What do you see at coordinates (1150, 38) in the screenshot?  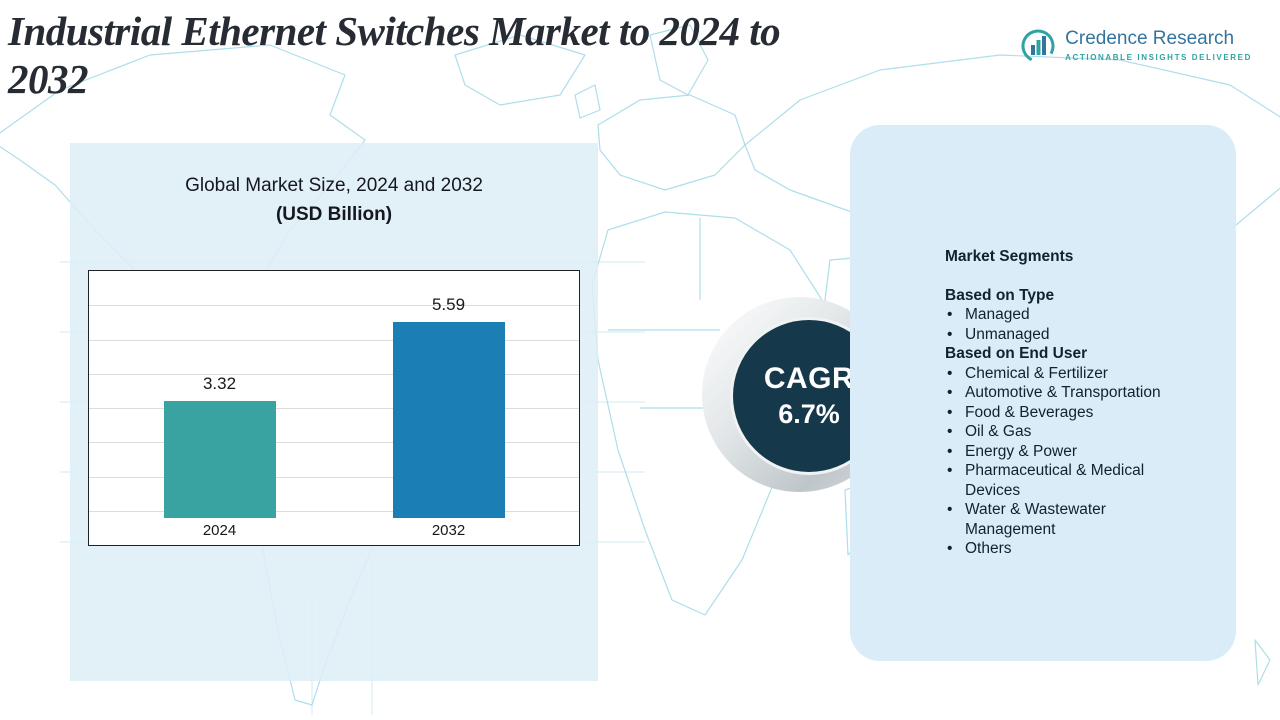 I see `brand-name: Credence Research` at bounding box center [1150, 38].